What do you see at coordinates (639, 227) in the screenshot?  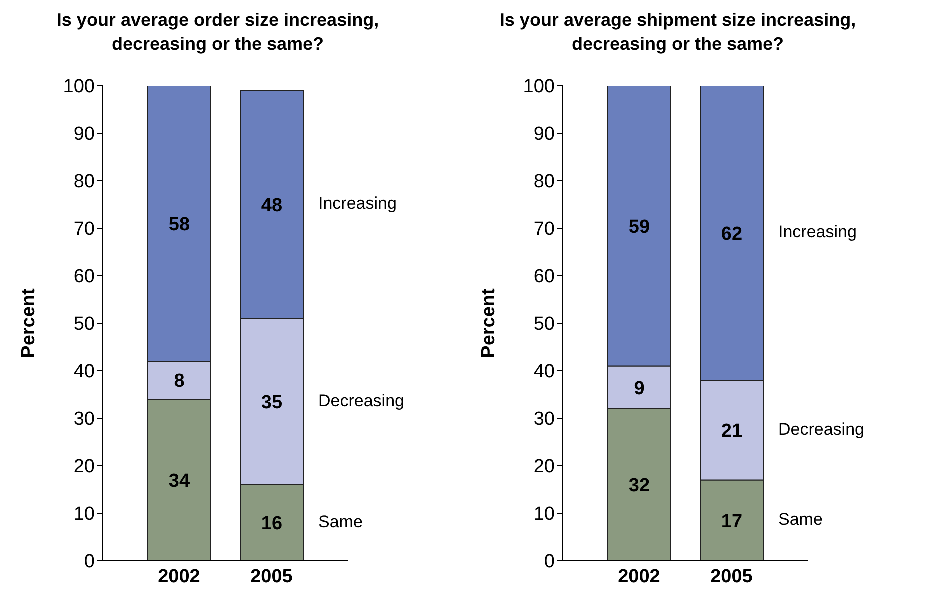 I see `data-label: 59` at bounding box center [639, 227].